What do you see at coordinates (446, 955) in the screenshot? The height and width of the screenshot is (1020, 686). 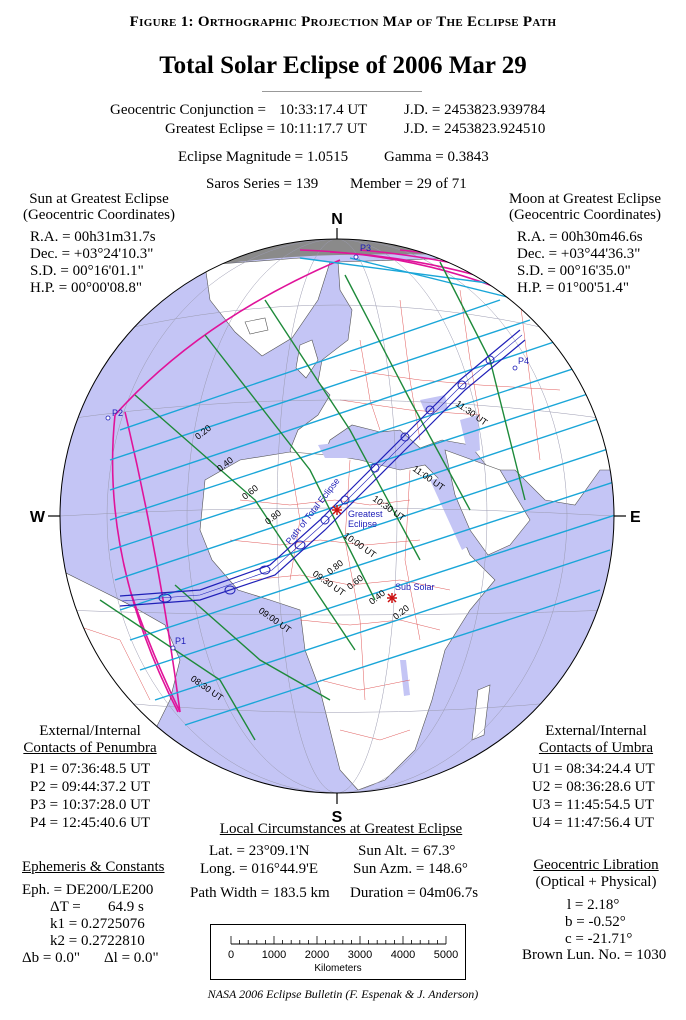 I see `scale-tick-5000: 5000` at bounding box center [446, 955].